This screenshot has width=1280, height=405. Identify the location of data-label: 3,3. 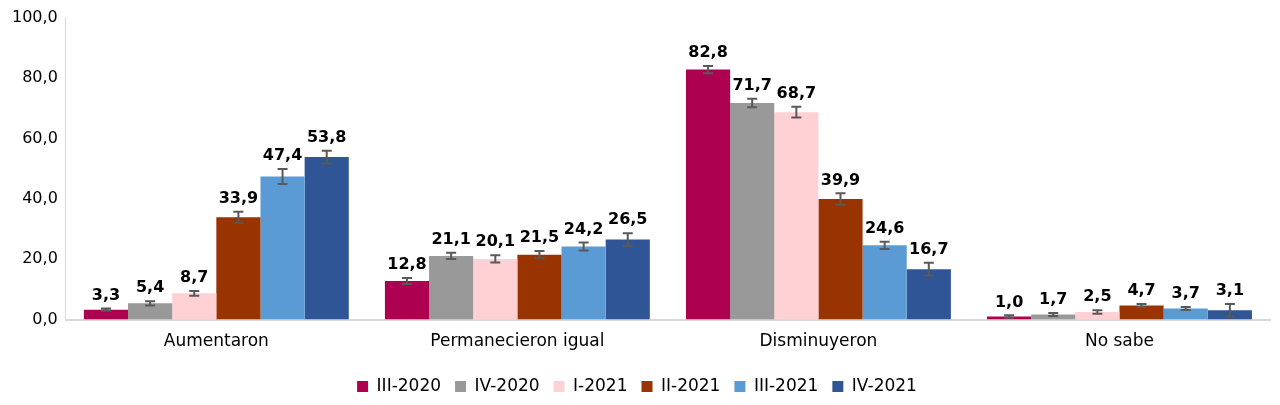
(106, 294).